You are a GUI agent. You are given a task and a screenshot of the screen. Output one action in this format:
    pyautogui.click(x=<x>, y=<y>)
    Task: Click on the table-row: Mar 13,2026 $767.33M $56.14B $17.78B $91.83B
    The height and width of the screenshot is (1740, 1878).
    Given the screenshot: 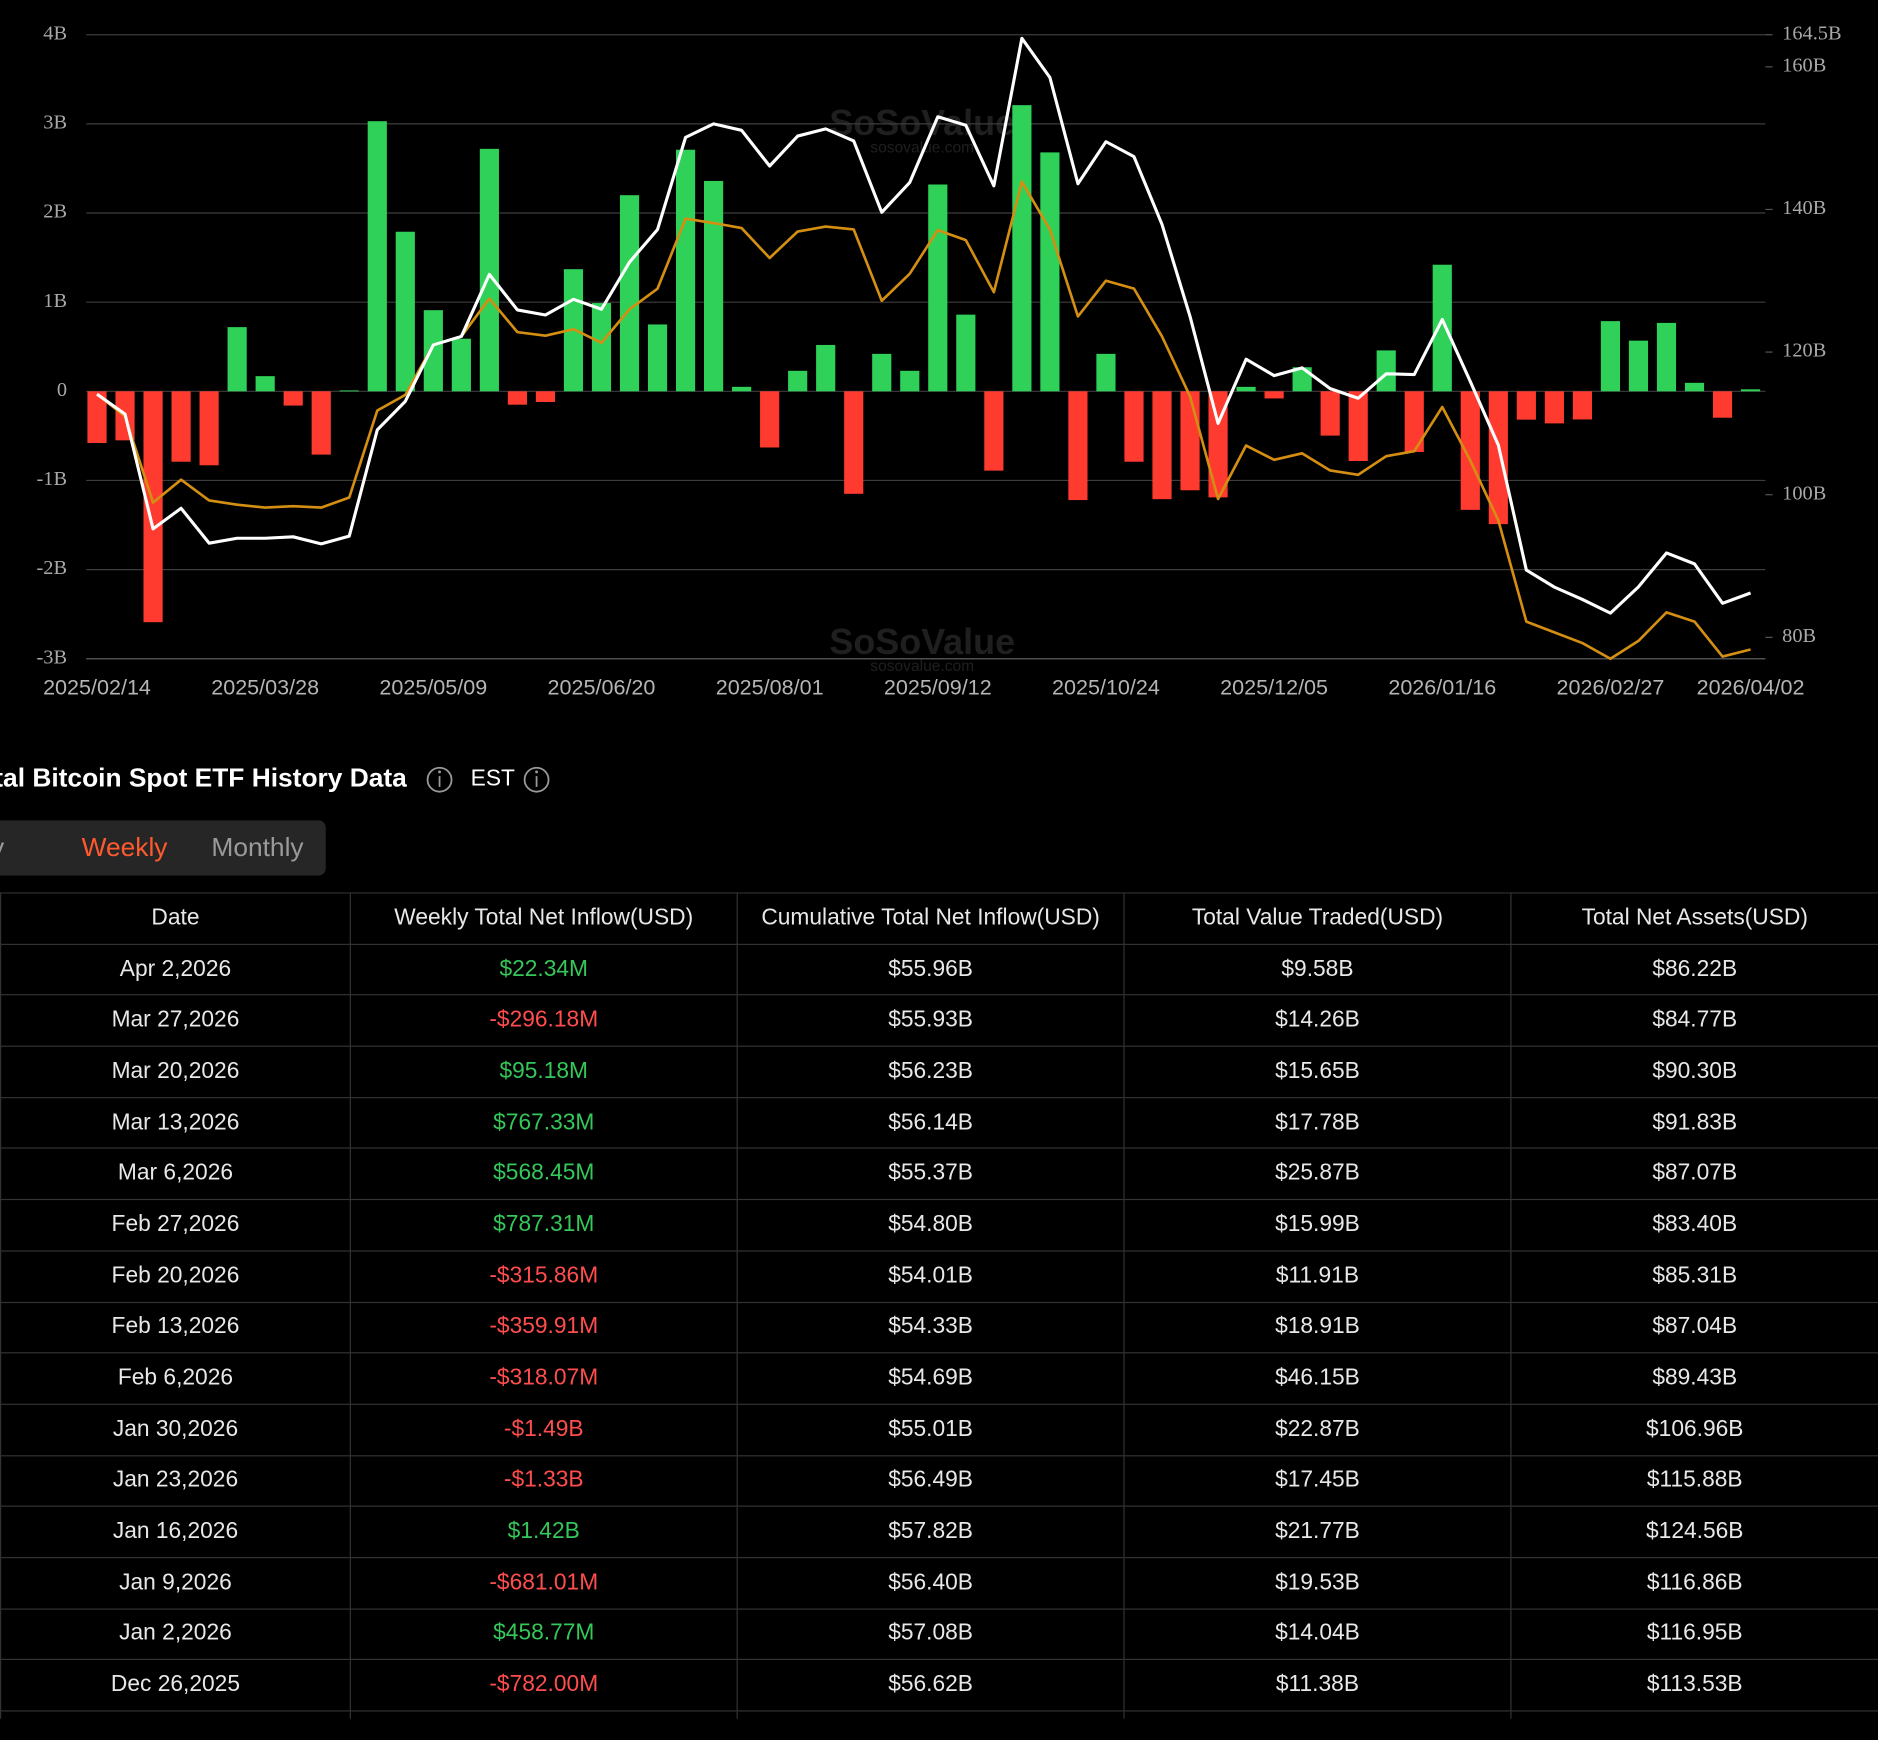 What is the action you would take?
    pyautogui.click(x=939, y=1123)
    